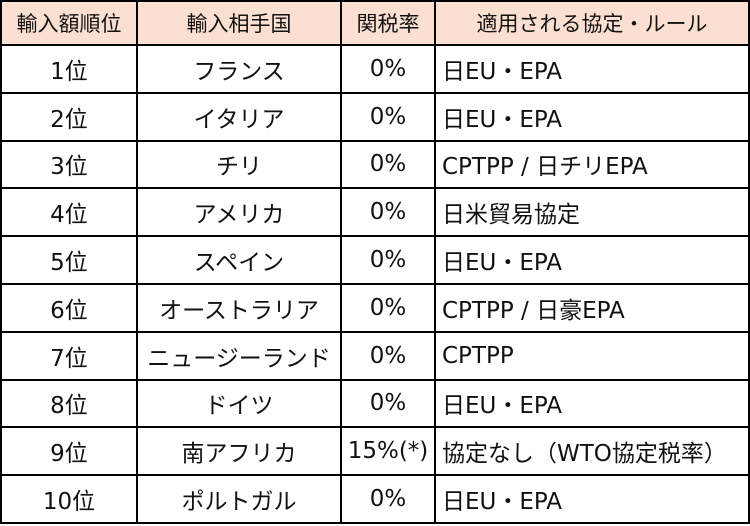 The image size is (750, 526). I want to click on rank-cell: 1位, so click(69, 69).